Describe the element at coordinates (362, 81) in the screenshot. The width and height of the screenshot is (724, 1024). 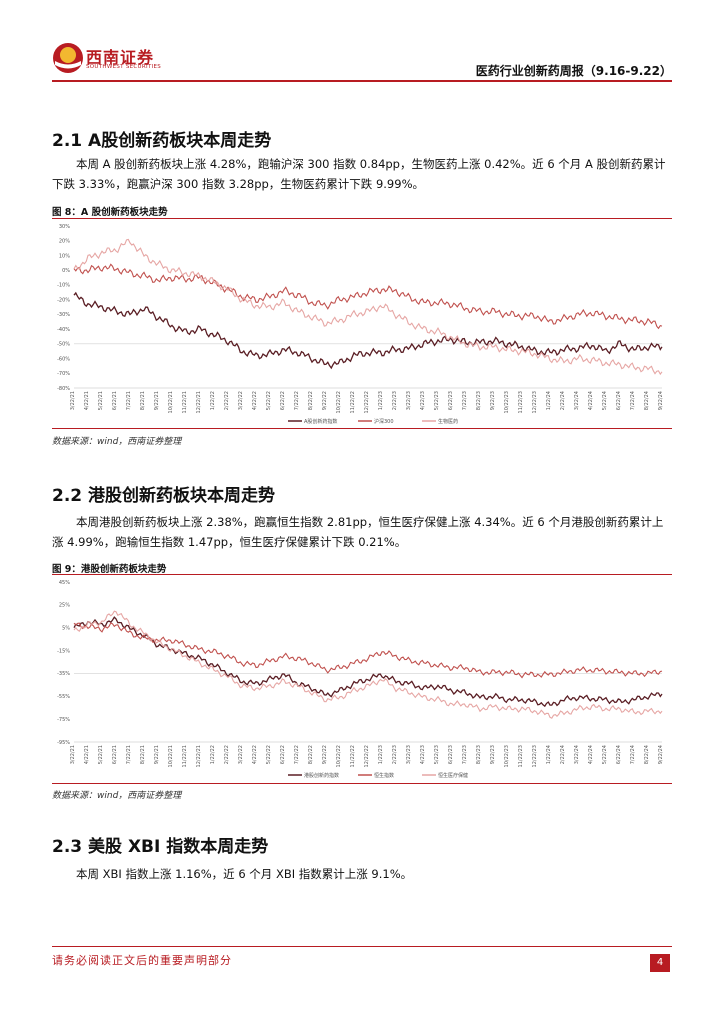
I see `header-divider` at that location.